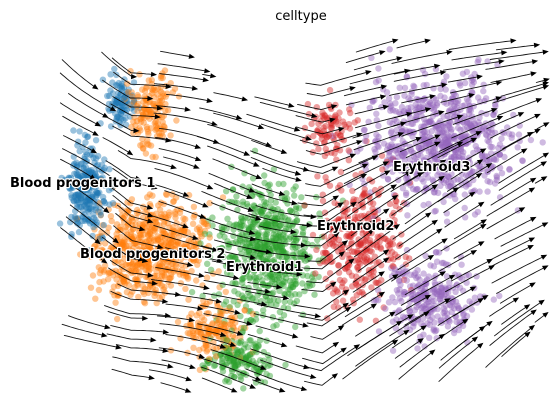 The image size is (558, 408). What do you see at coordinates (355, 226) in the screenshot?
I see `cluster-label-erythroid2: Erythroid2` at bounding box center [355, 226].